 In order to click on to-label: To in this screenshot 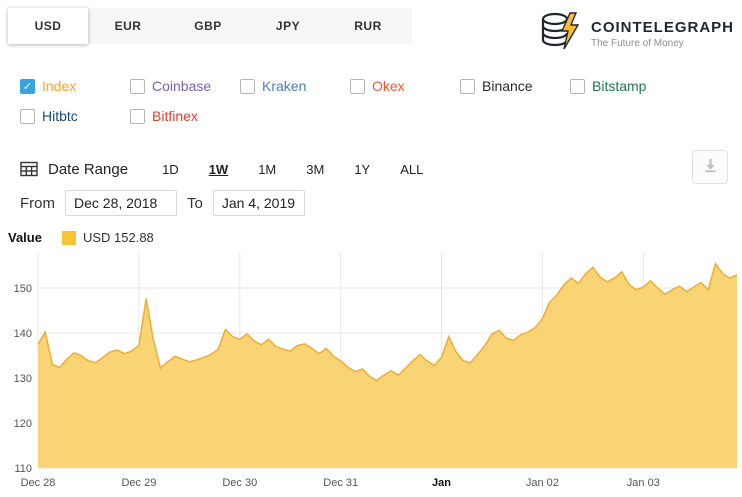, I will do `click(195, 203)`.